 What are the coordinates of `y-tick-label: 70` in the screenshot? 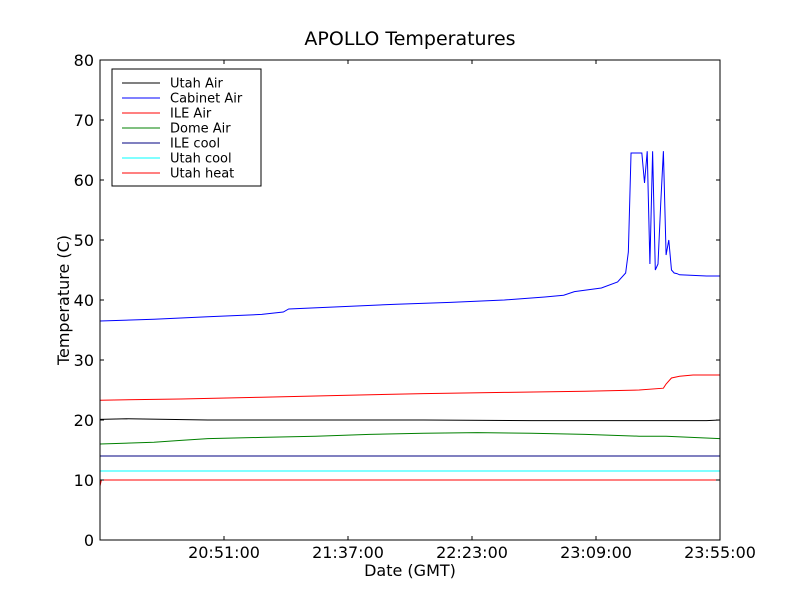 It's located at (84, 120).